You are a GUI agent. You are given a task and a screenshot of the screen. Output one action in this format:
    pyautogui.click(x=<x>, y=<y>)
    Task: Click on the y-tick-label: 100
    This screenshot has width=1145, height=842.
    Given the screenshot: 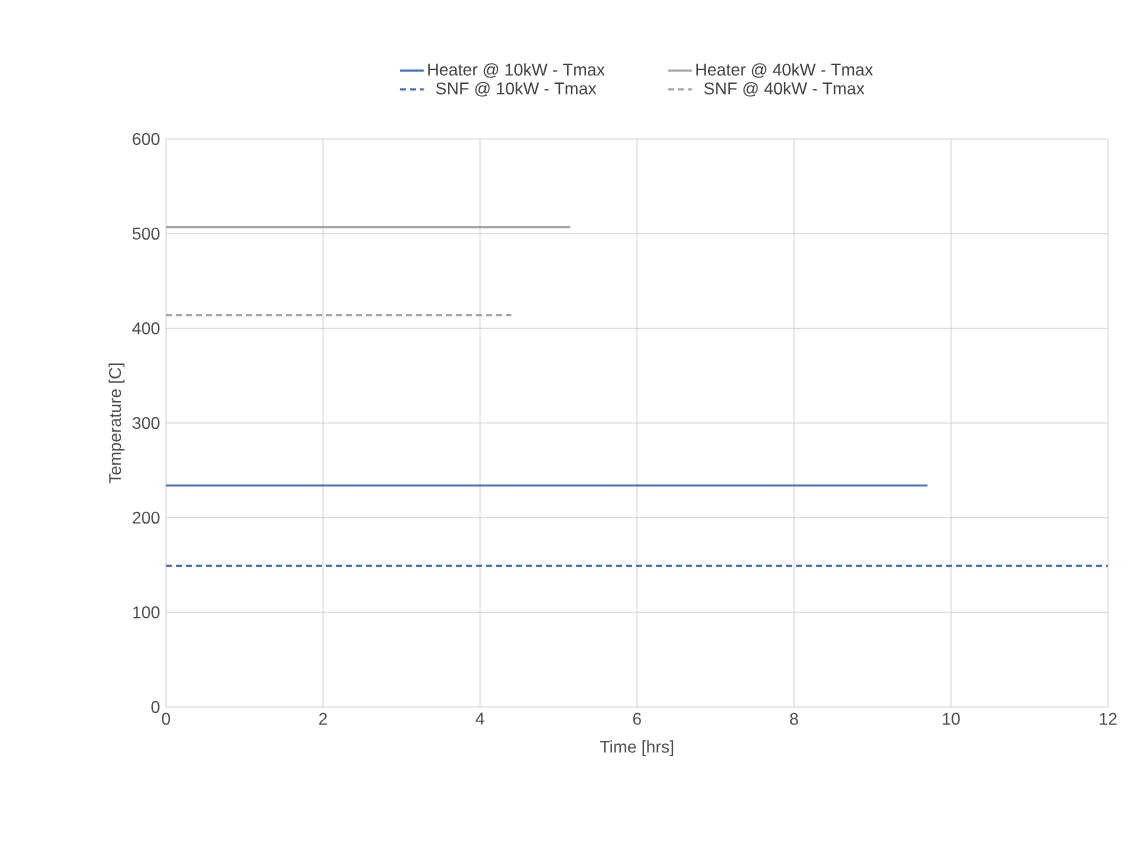 What is the action you would take?
    pyautogui.click(x=146, y=612)
    